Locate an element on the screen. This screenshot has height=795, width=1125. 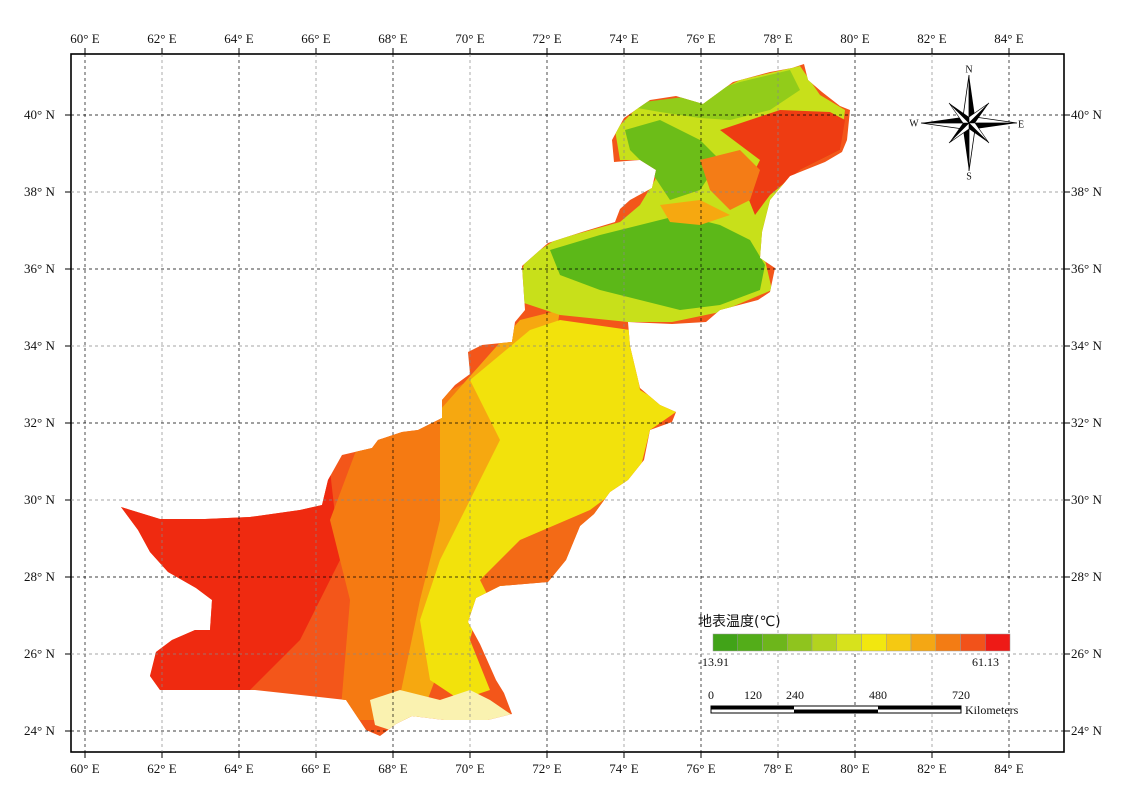
compass-south-label: S is located at coordinates (969, 177).